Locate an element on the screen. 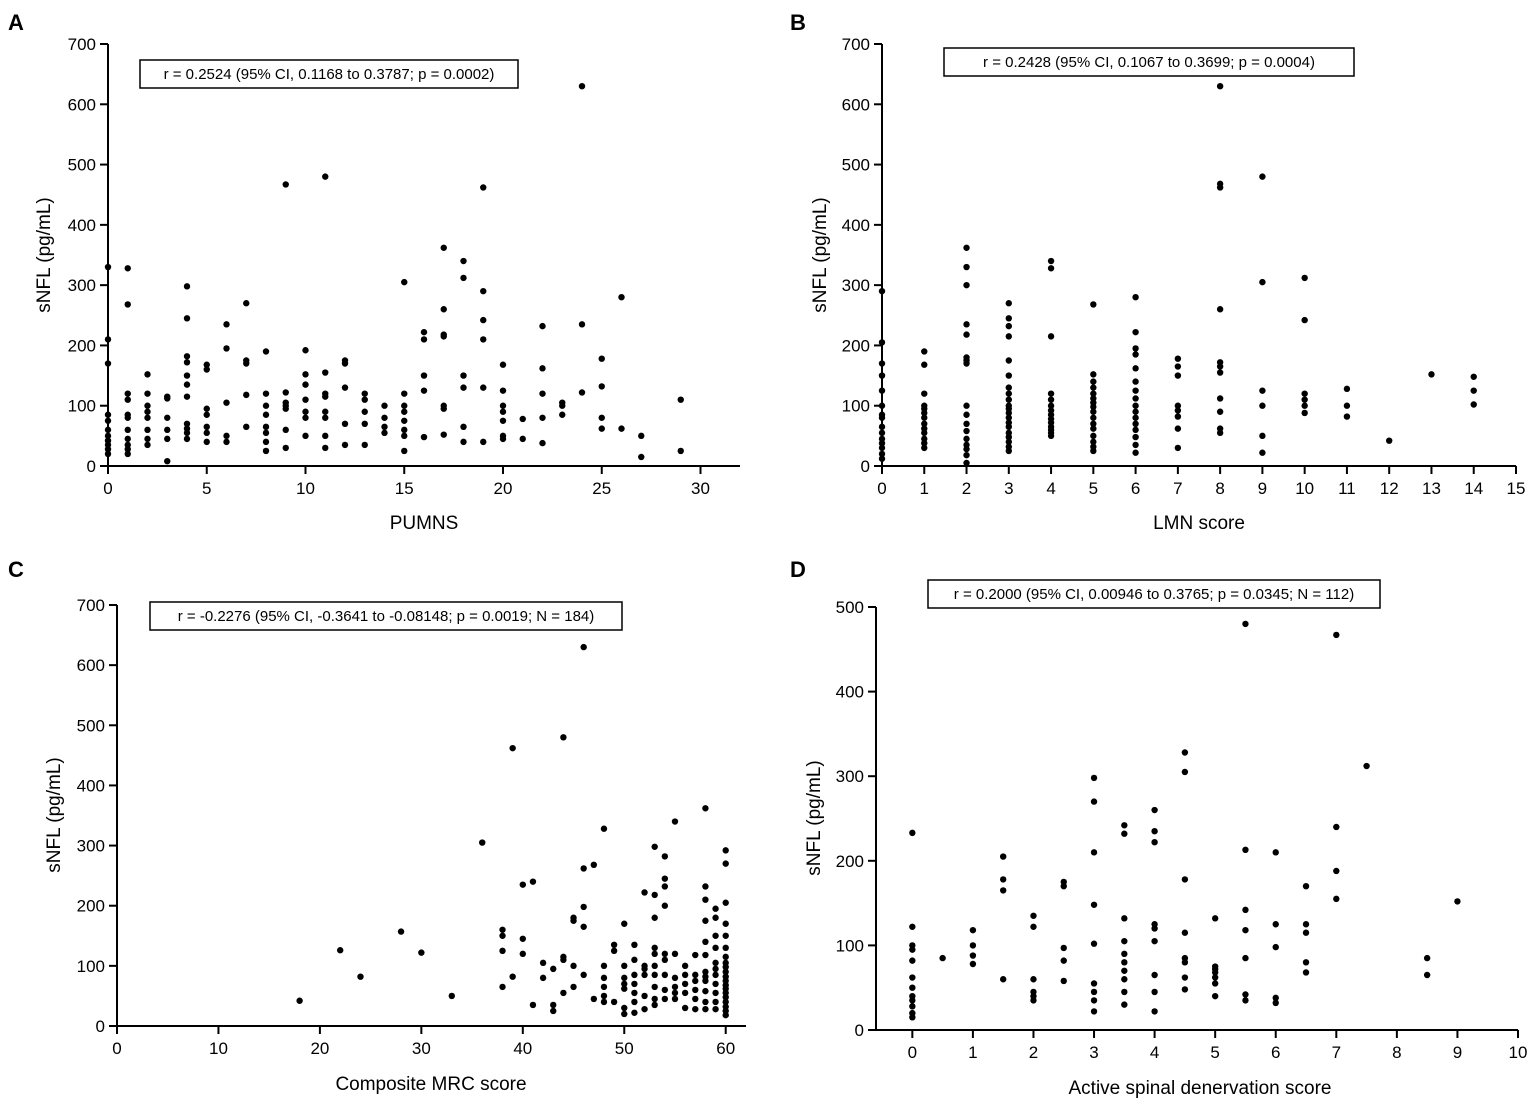 Image resolution: width=1535 pixels, height=1105 pixels. annotation-border is located at coordinates (386, 616).